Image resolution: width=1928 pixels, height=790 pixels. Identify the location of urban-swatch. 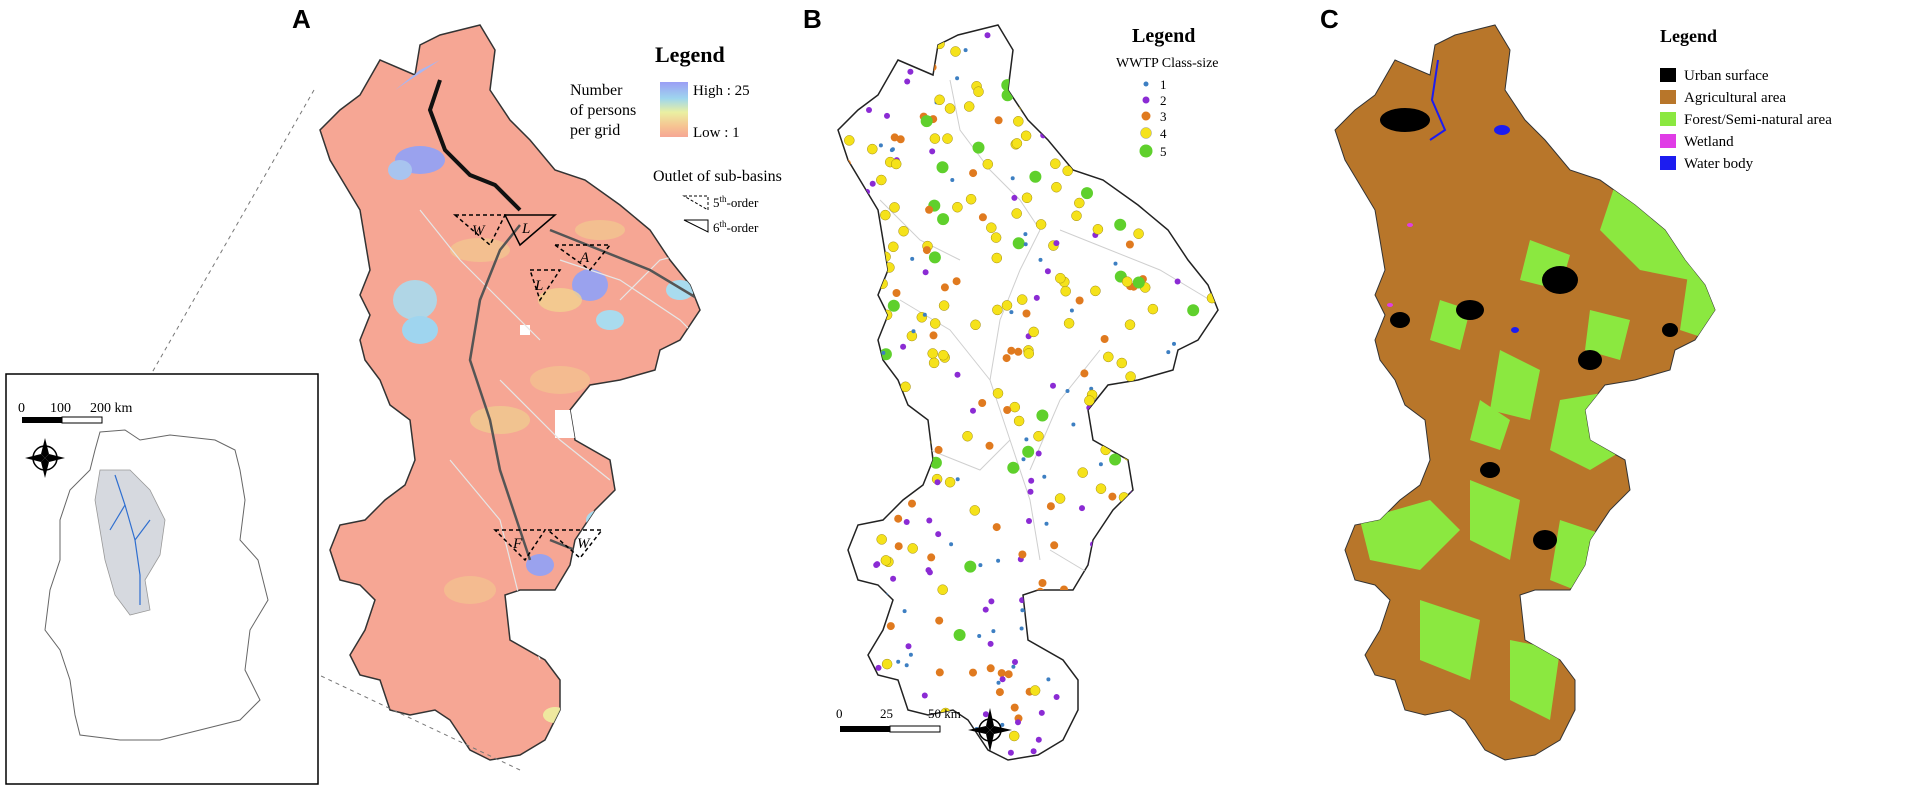
(1668, 75).